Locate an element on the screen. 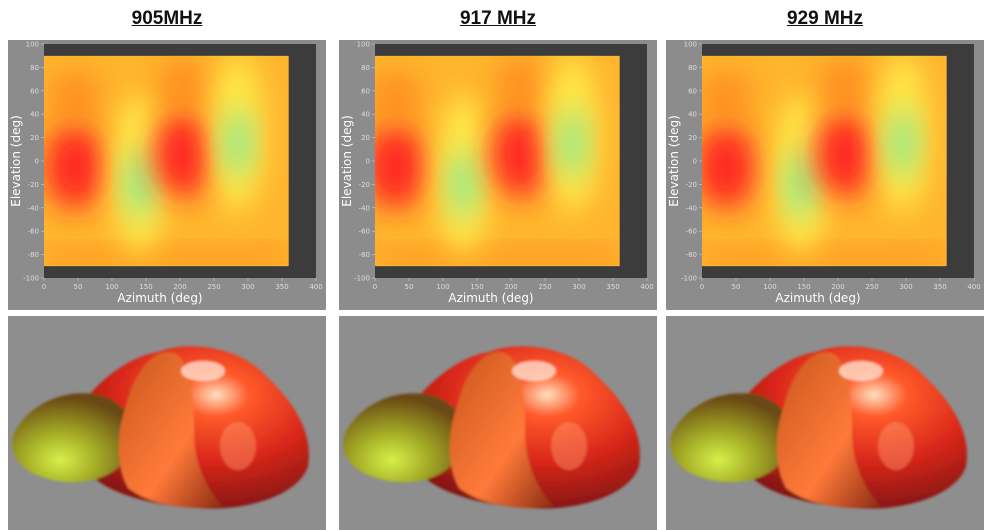 Image resolution: width=984 pixels, height=530 pixels. panel-title: 917 MHz is located at coordinates (498, 18).